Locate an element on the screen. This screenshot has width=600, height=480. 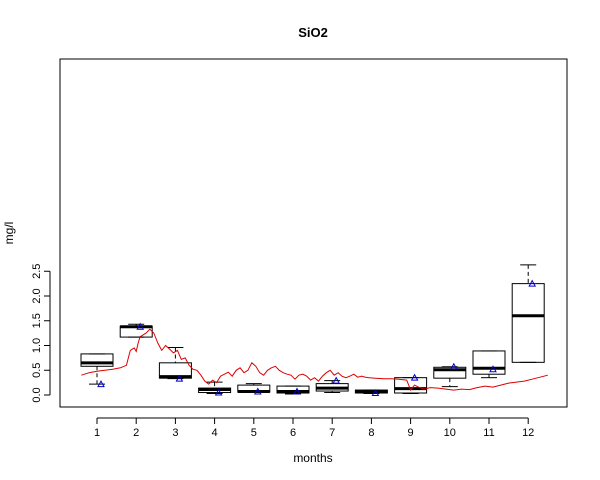
x-tick-label: 1 is located at coordinates (97, 433).